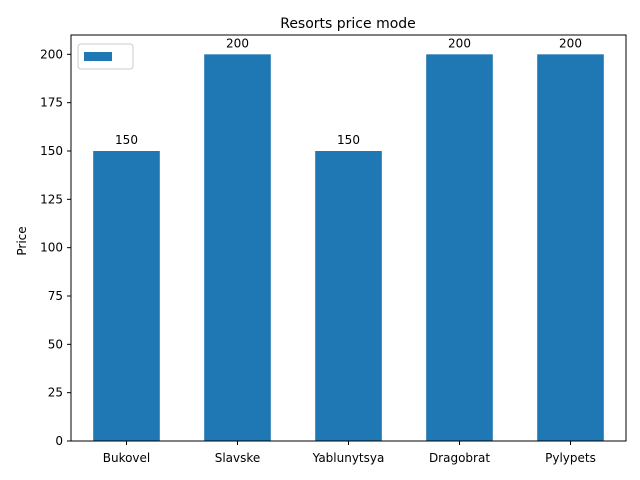 Image resolution: width=640 pixels, height=480 pixels. I want to click on bar-bukovel, so click(126, 296).